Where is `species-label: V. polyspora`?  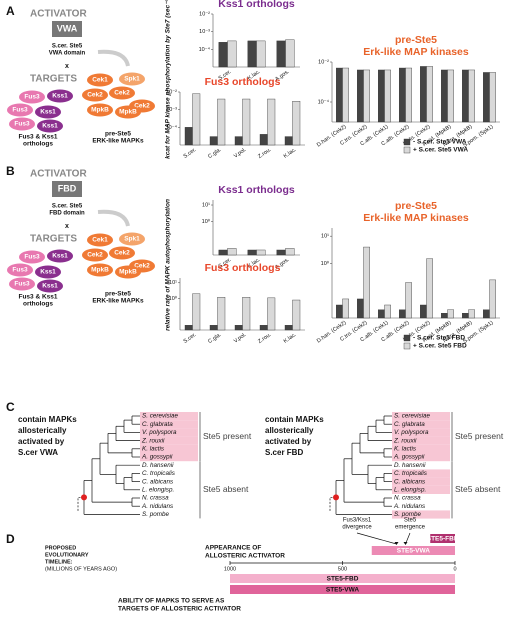
species-label: V. polyspora is located at coordinates (159, 432).